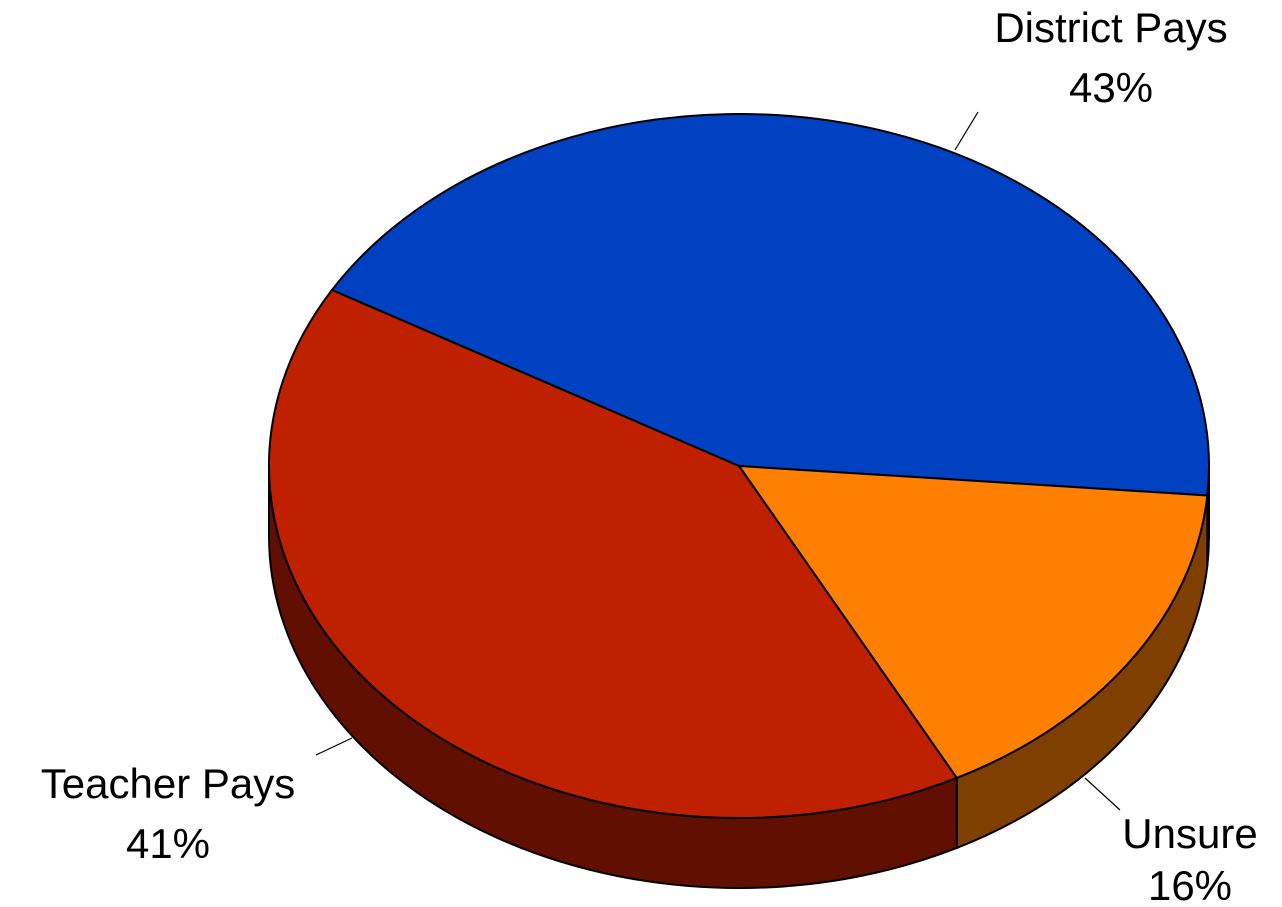 The image size is (1282, 907). What do you see at coordinates (334, 746) in the screenshot?
I see `leader-line-teacher-pays` at bounding box center [334, 746].